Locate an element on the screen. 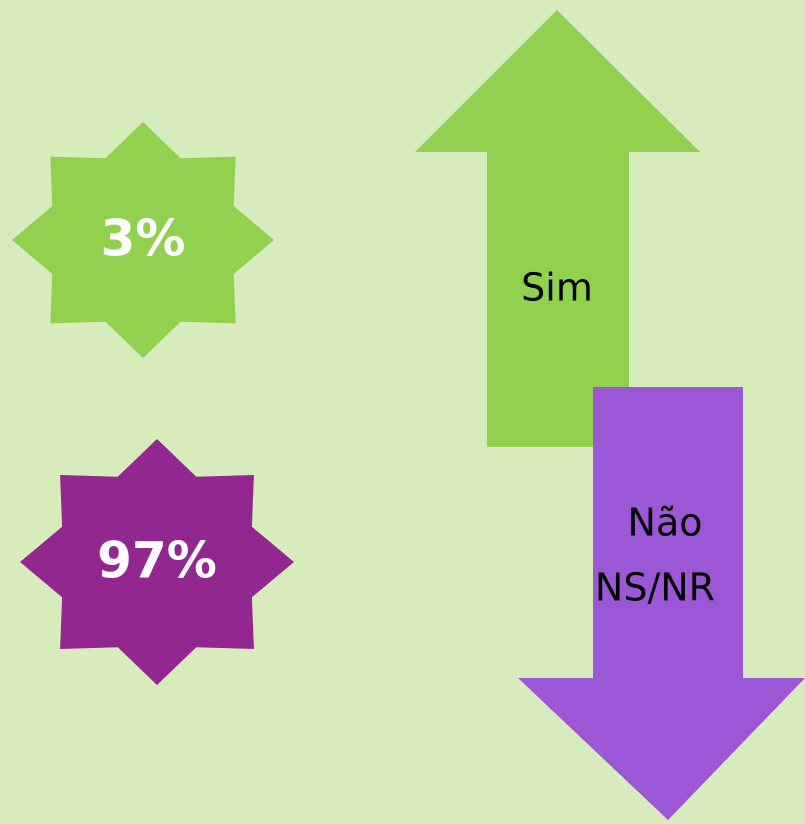  arrow-label: Não is located at coordinates (665, 523).